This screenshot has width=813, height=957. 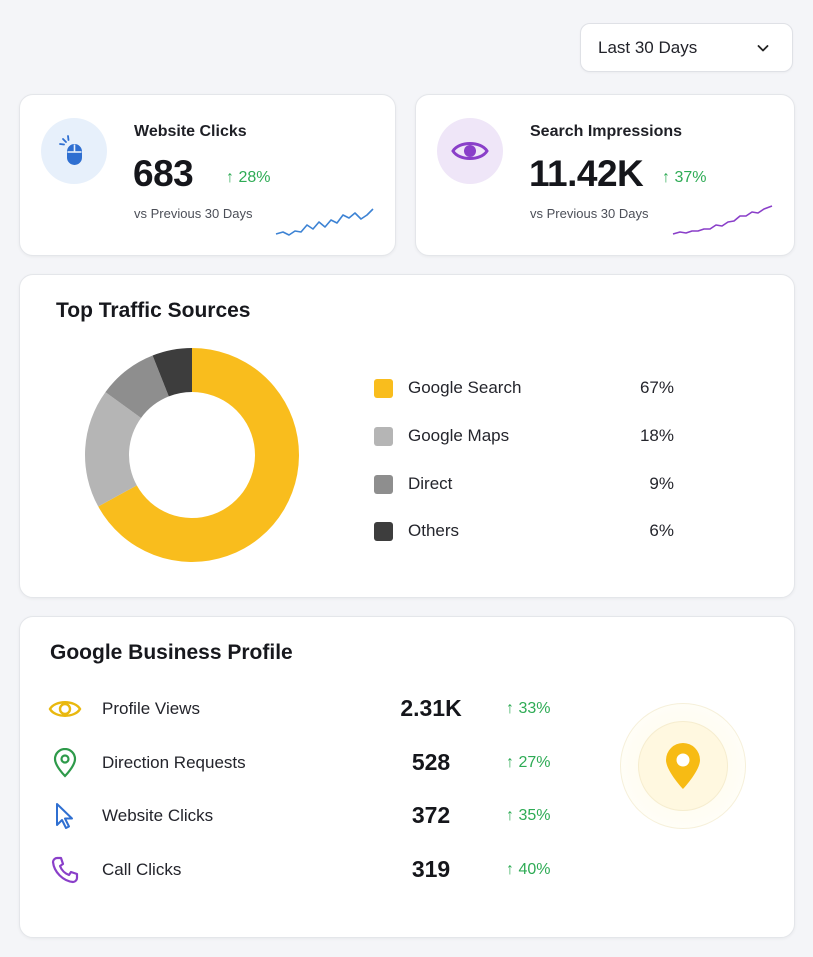 I want to click on legend-item: Others 6%, so click(x=524, y=531).